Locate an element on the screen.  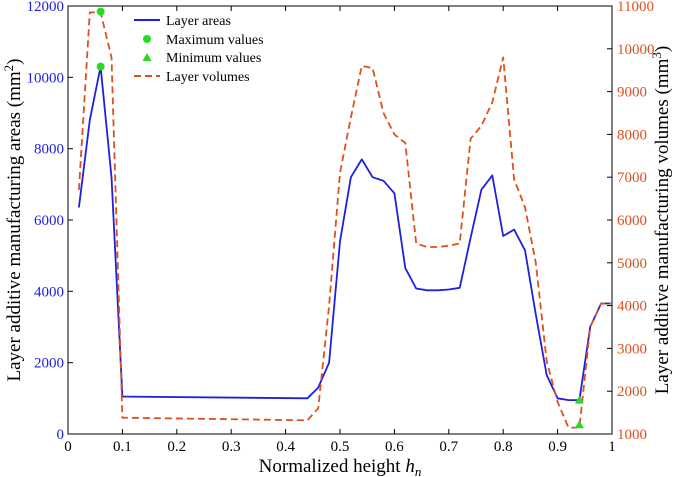
y-left-tick-label: 6000 is located at coordinates (49, 221).